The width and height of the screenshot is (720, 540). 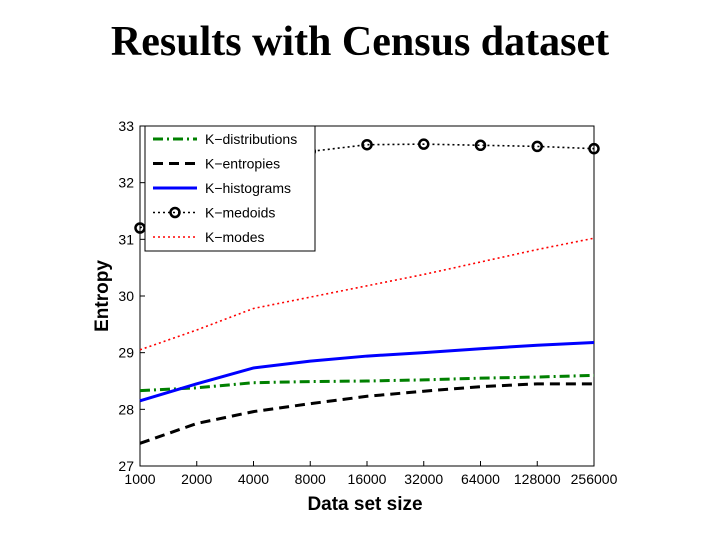 I want to click on legend-label: K−distributions, so click(x=251, y=139).